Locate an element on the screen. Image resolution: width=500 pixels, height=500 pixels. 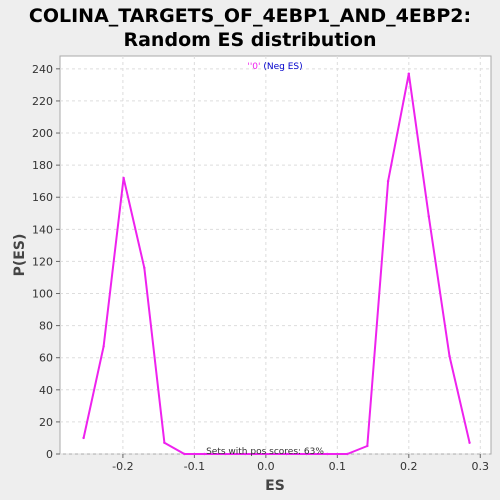
legend: ''0' (Neg ES) is located at coordinates (274, 67).